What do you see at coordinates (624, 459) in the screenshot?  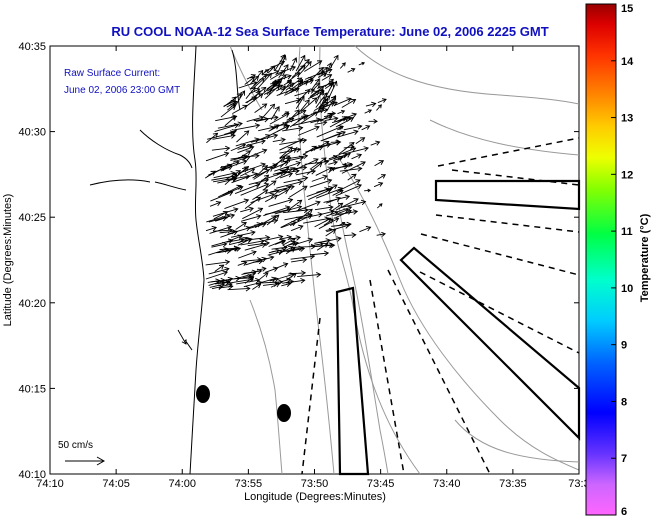 I see `colorbar-tick-label: 7` at bounding box center [624, 459].